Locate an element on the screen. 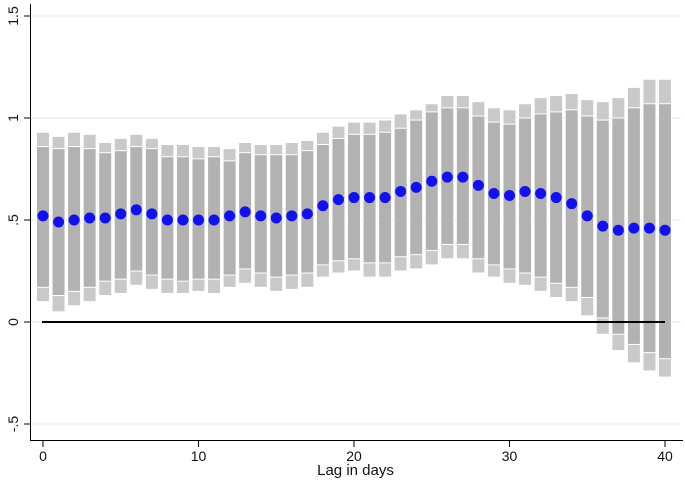  x-tick-label: 40 is located at coordinates (665, 456).